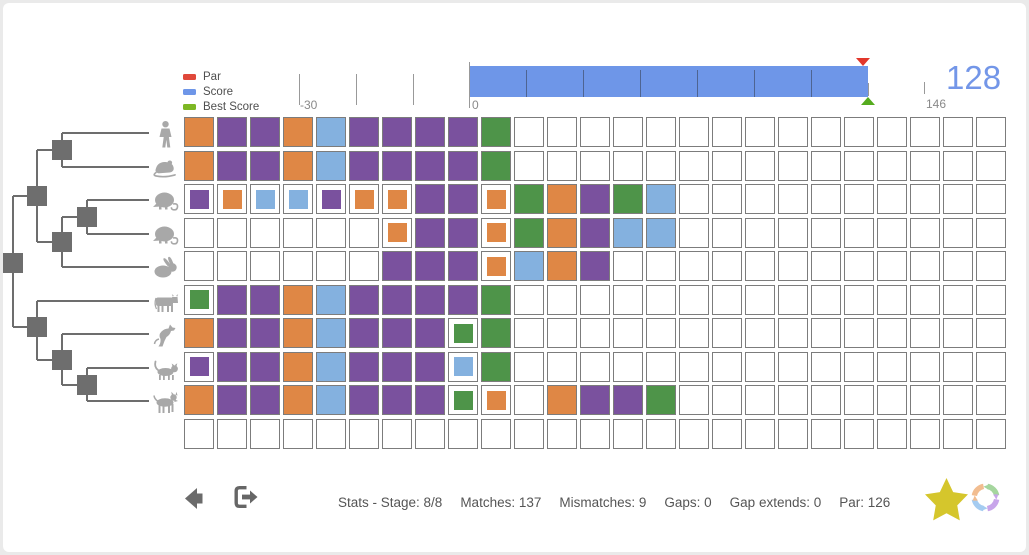 The width and height of the screenshot is (1029, 555). What do you see at coordinates (946, 499) in the screenshot?
I see `star-icon` at bounding box center [946, 499].